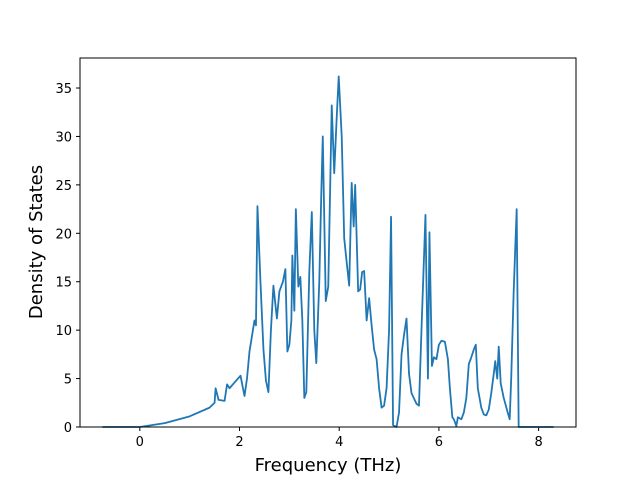 This screenshot has width=640, height=480. What do you see at coordinates (339, 442) in the screenshot?
I see `x-tick-label: 4` at bounding box center [339, 442].